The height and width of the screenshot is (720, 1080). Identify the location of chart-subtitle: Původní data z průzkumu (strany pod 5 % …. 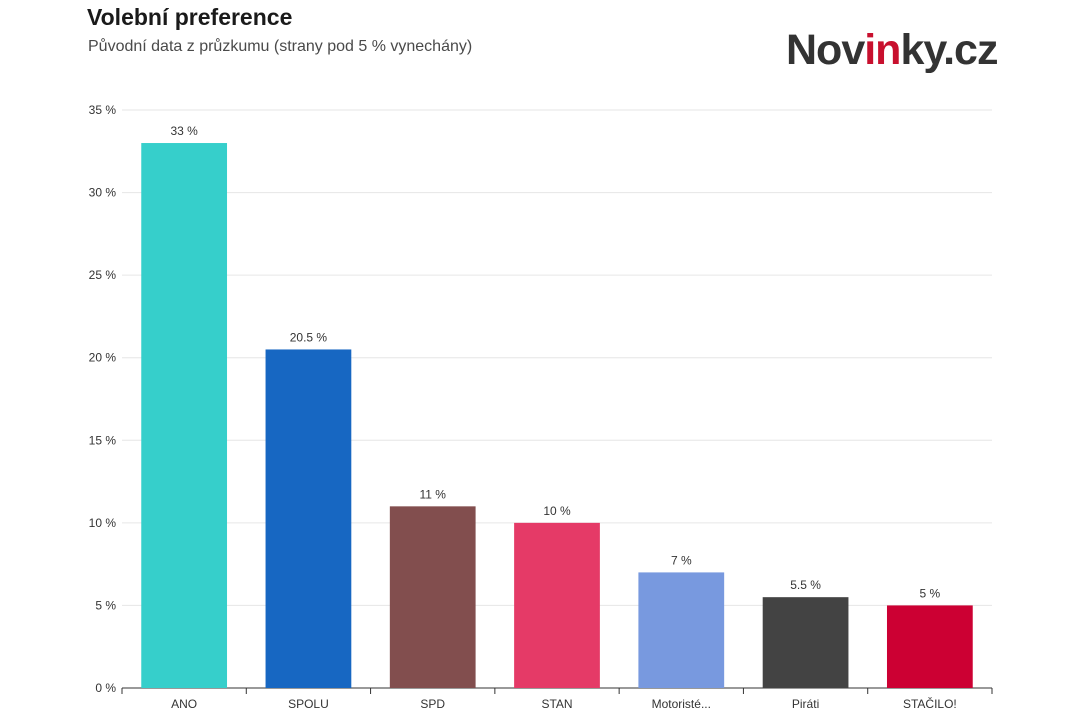
(280, 46).